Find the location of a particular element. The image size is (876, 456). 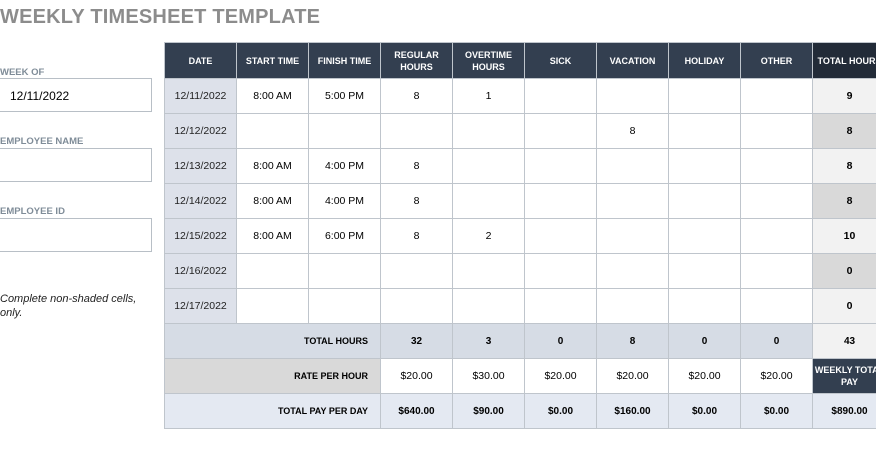

total-vacation-hours: 8 is located at coordinates (632, 341).